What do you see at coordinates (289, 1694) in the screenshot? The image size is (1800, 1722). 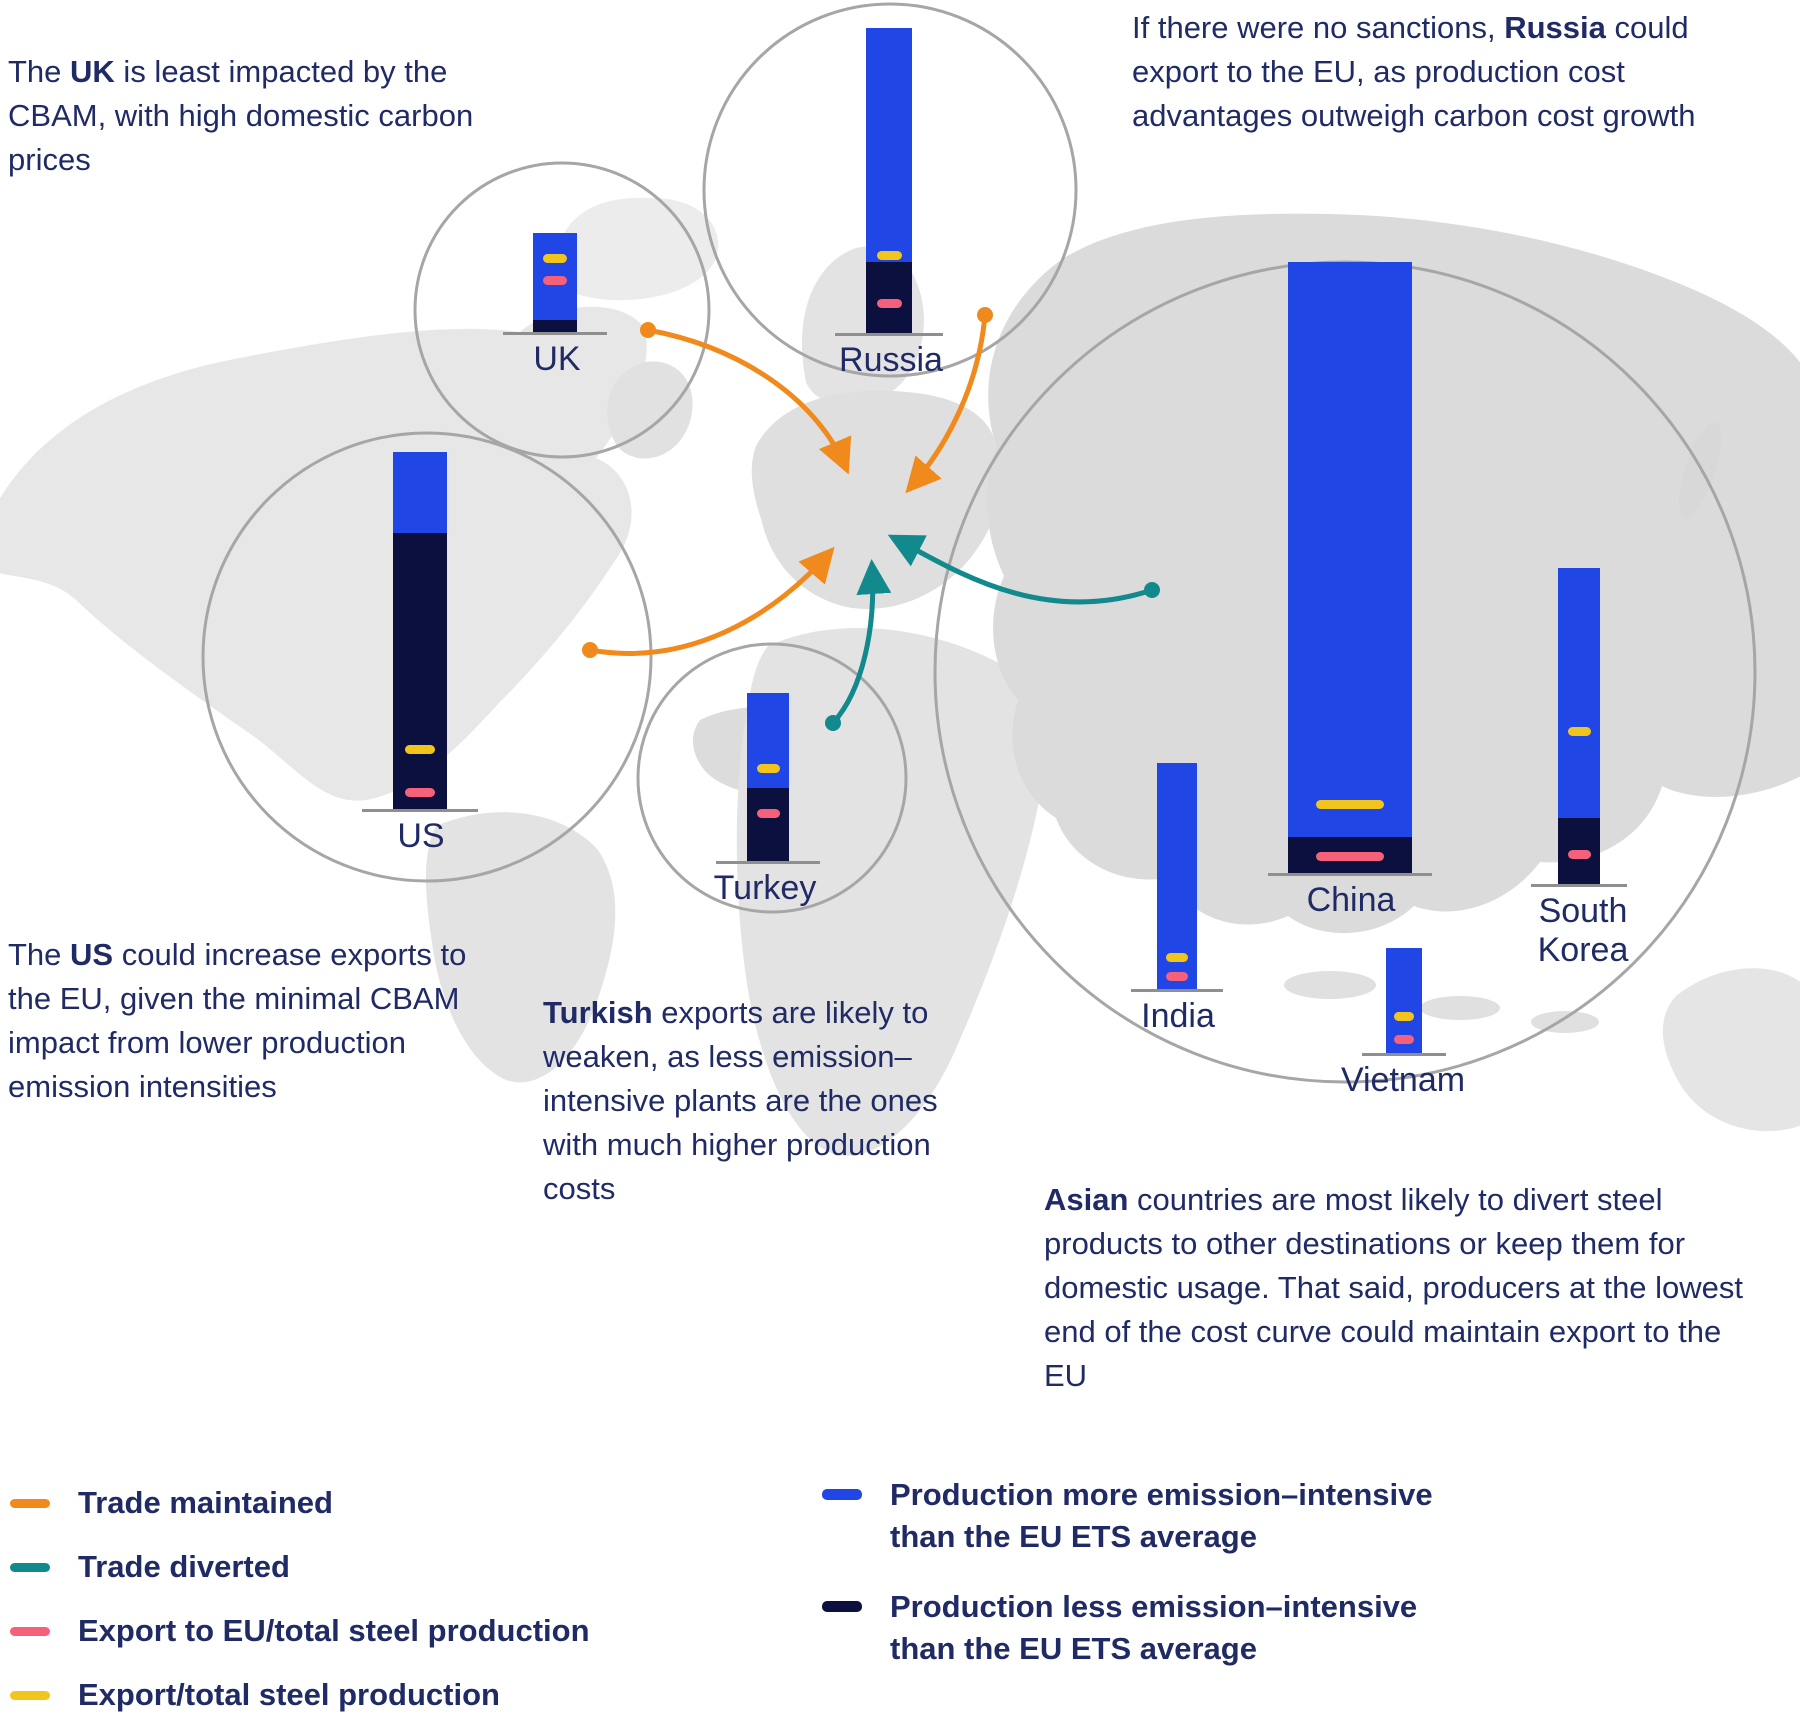 I see `export-share-label: Export/total steel production` at bounding box center [289, 1694].